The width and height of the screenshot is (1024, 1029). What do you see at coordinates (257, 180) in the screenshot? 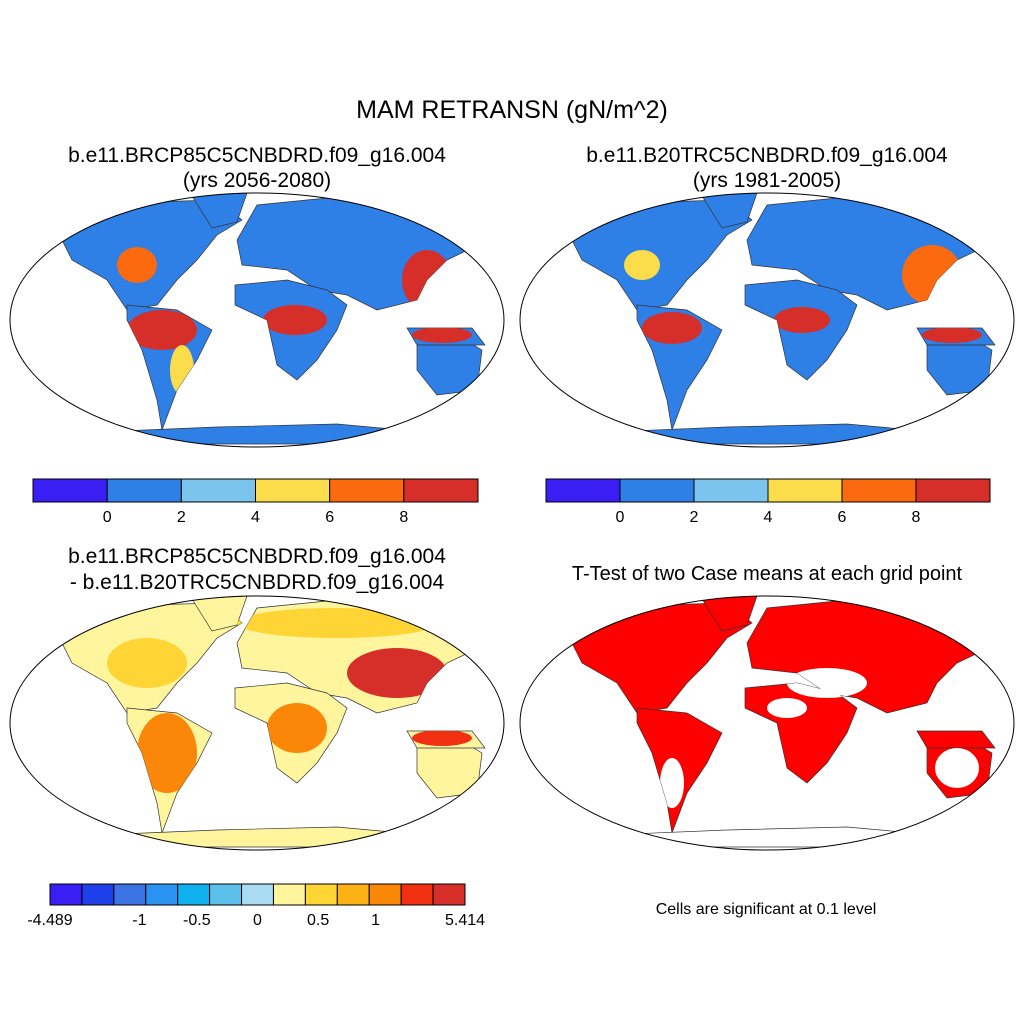
I see `panel-title: (yrs 2056-2080)` at bounding box center [257, 180].